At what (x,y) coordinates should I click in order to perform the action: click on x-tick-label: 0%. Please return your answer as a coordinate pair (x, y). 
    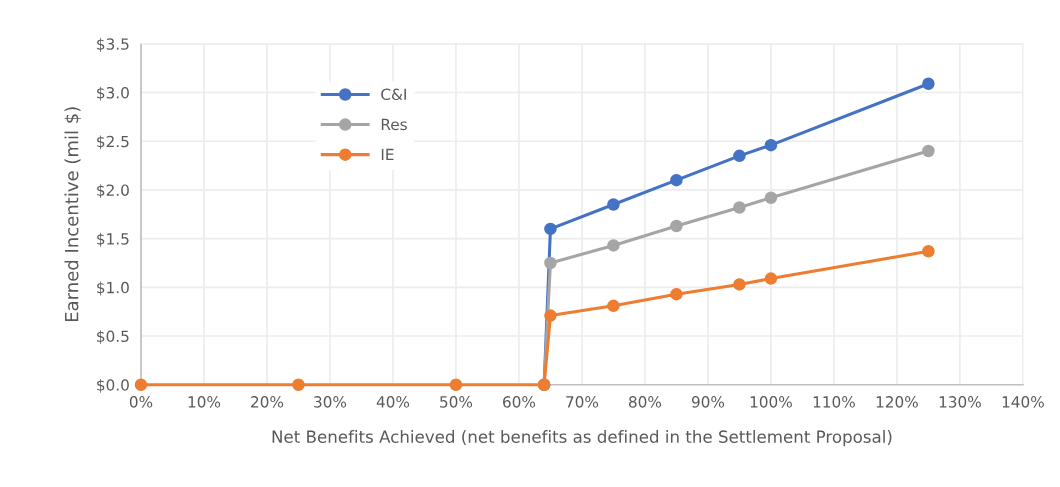
    Looking at the image, I should click on (141, 402).